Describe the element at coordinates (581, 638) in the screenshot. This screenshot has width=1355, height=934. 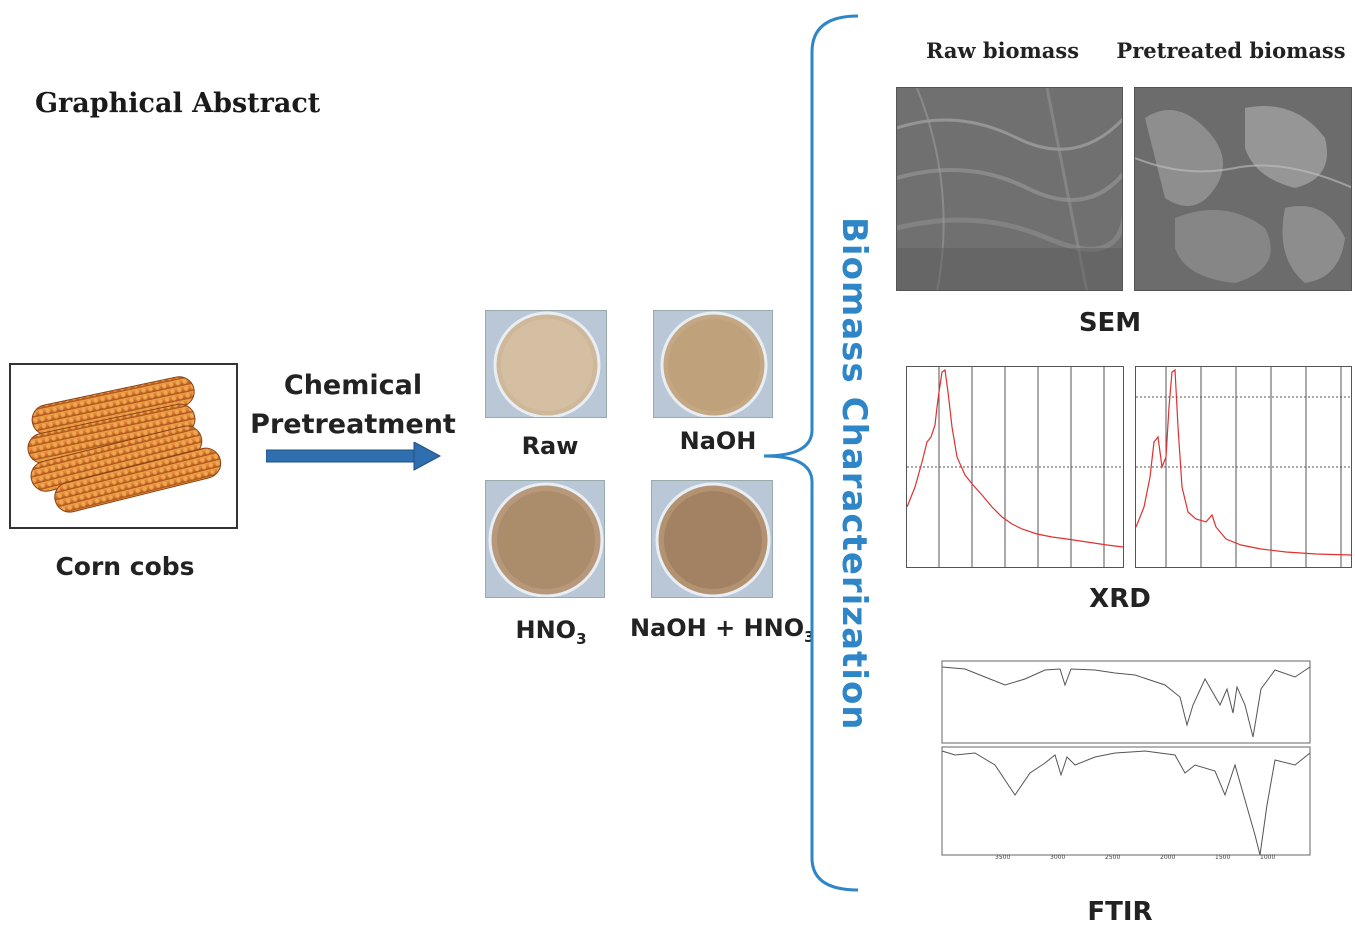
I see `sample-label-hno3-sub: 3` at that location.